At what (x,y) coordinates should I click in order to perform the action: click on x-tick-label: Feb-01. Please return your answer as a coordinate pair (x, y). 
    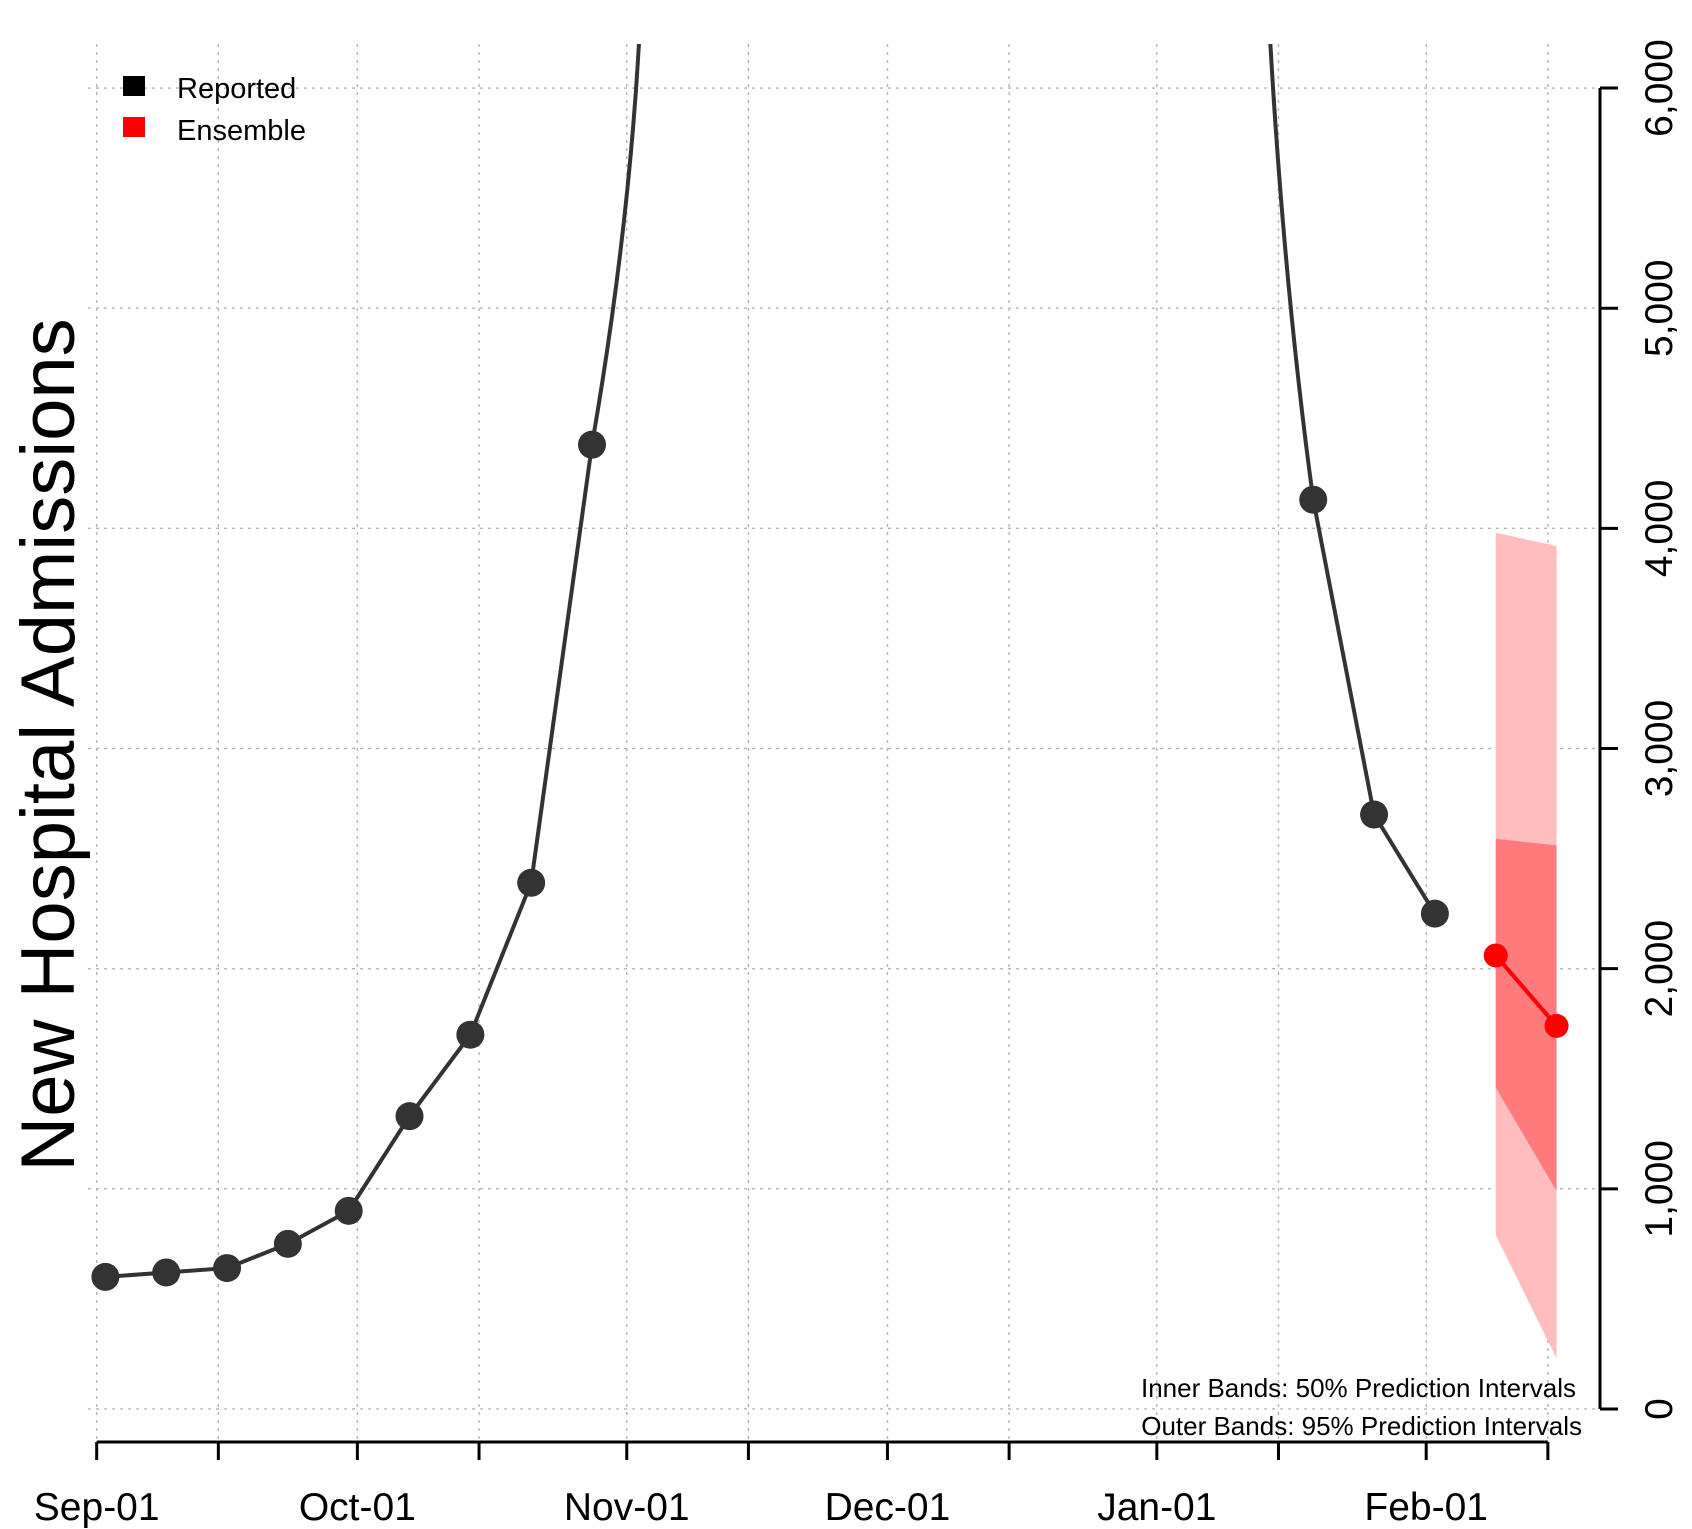
    Looking at the image, I should click on (1426, 1507).